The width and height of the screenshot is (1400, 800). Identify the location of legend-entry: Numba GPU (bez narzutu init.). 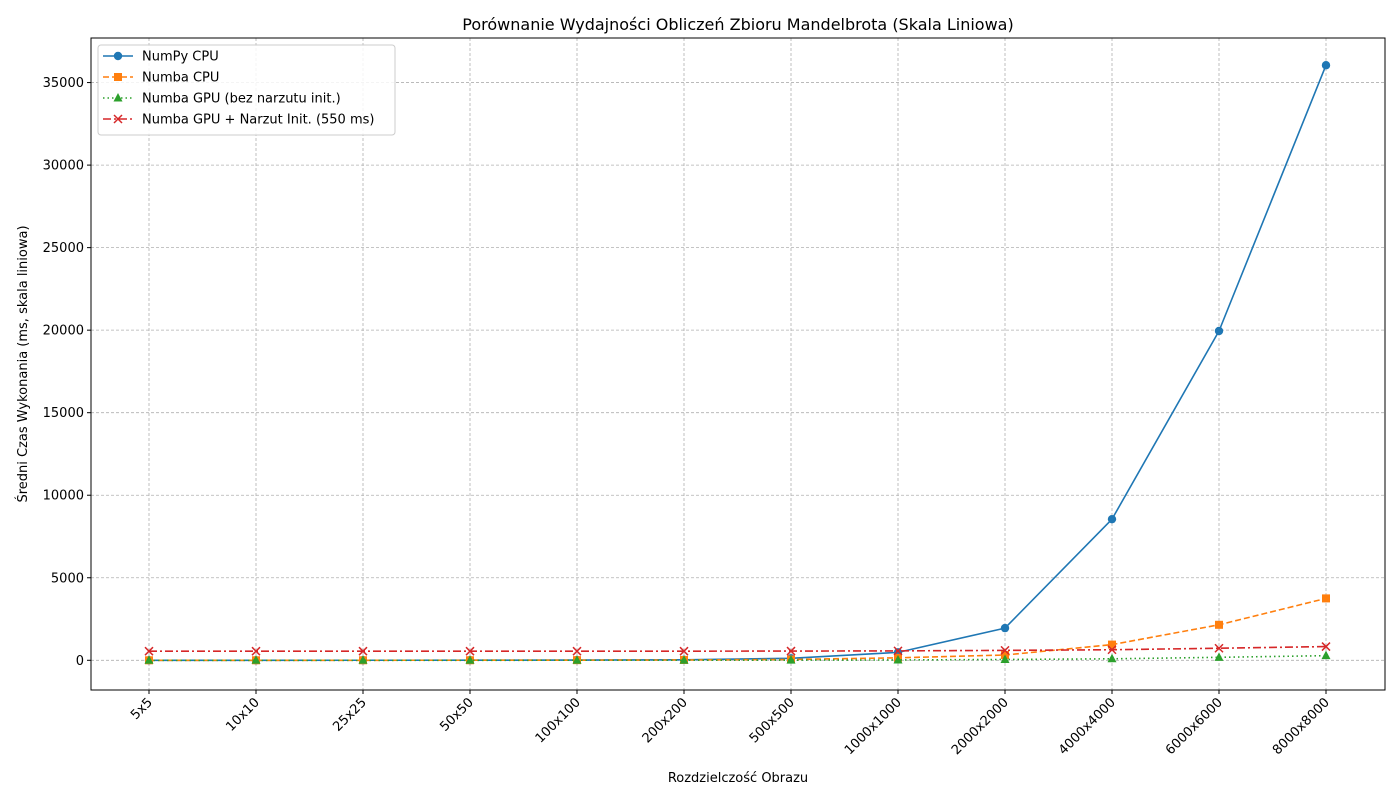
(222, 99).